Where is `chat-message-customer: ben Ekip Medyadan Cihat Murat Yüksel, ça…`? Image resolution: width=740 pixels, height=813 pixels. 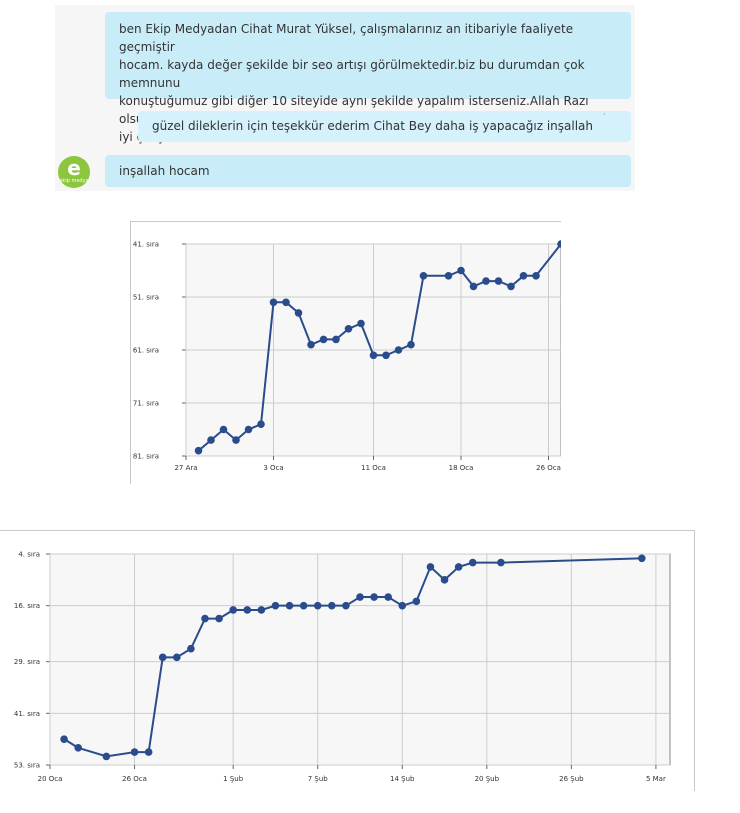
chat-message-customer: ben Ekip Medyadan Cihat Murat Yüksel, ça… is located at coordinates (368, 78).